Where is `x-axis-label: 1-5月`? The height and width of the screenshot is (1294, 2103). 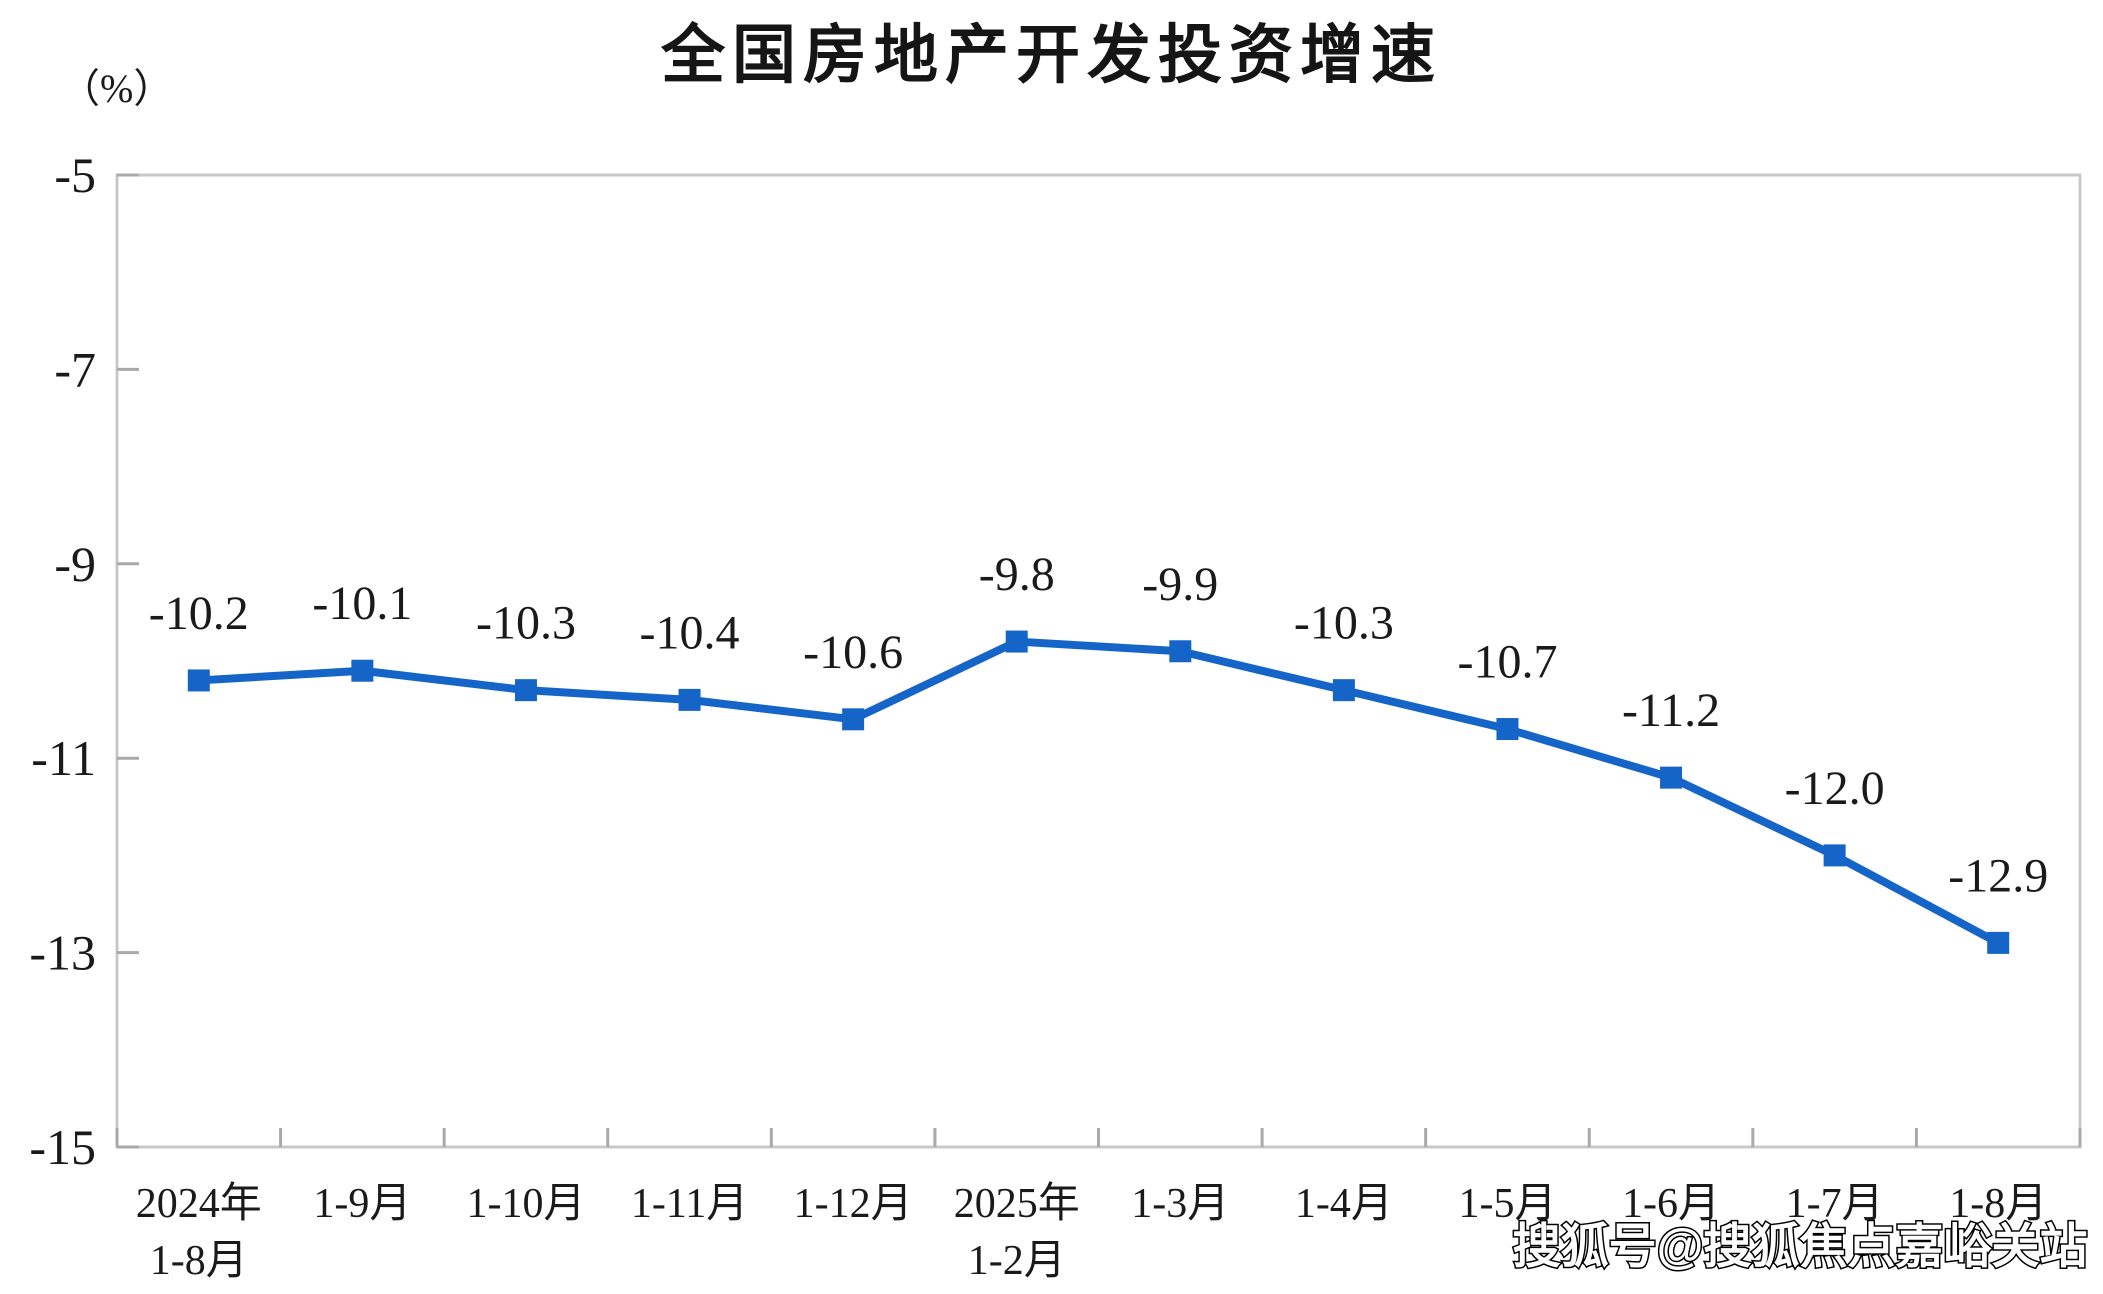 x-axis-label: 1-5月 is located at coordinates (1507, 1204).